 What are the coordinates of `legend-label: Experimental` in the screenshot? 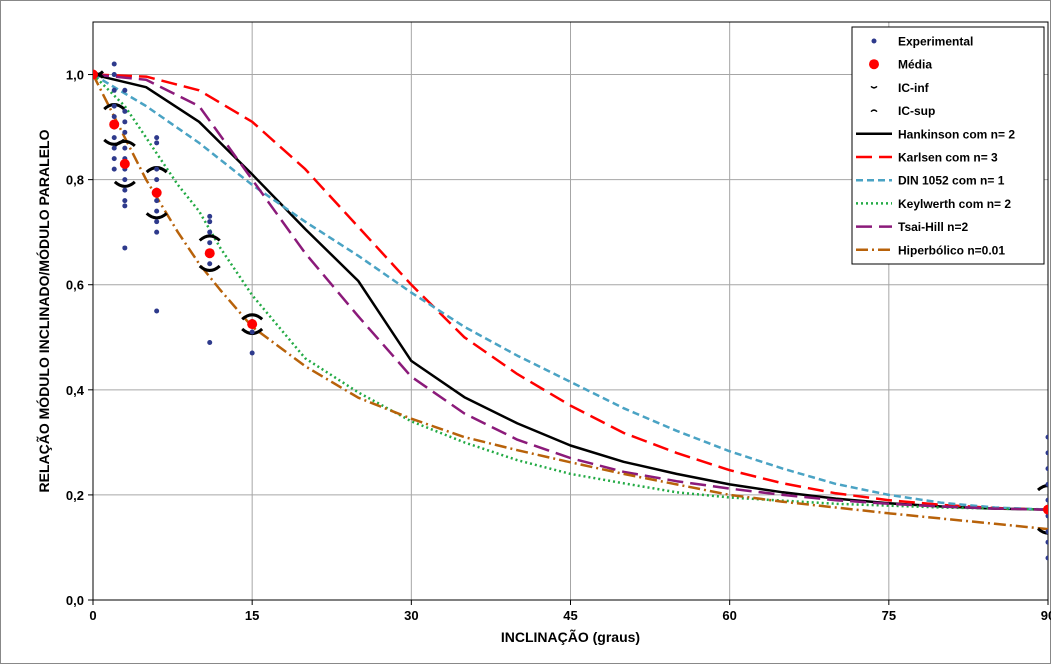 It's located at (935, 42).